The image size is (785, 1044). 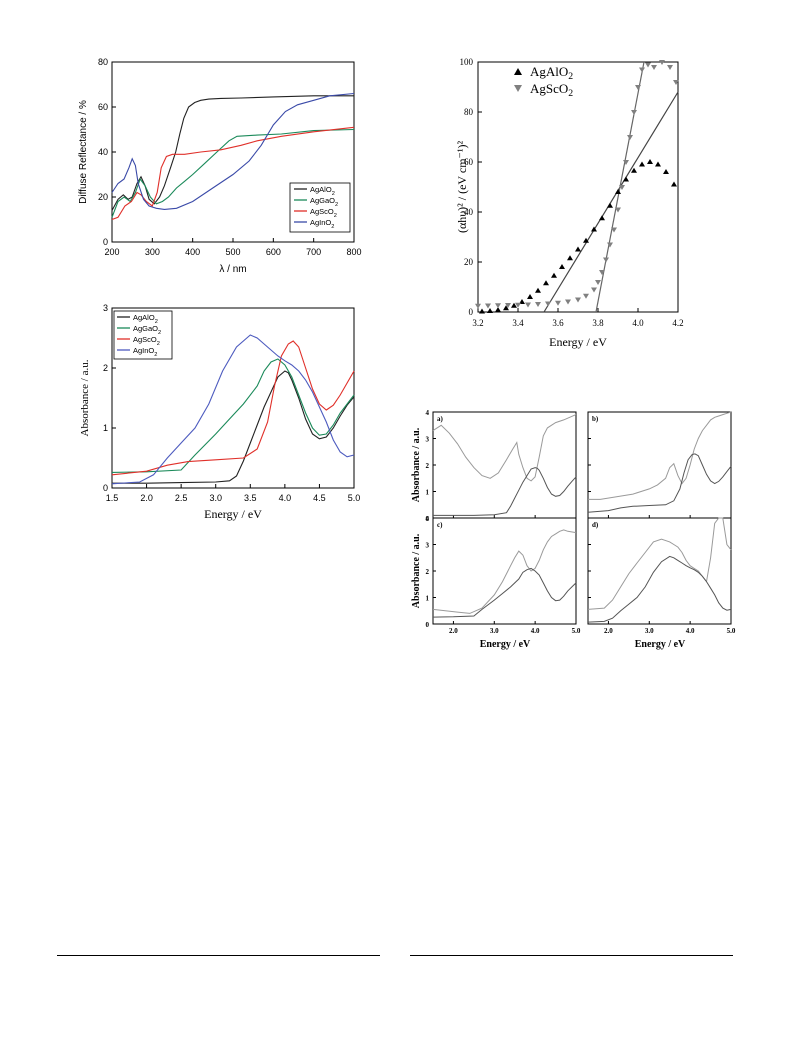 What do you see at coordinates (152, 252) in the screenshot?
I see `x-tick-label: 300` at bounding box center [152, 252].